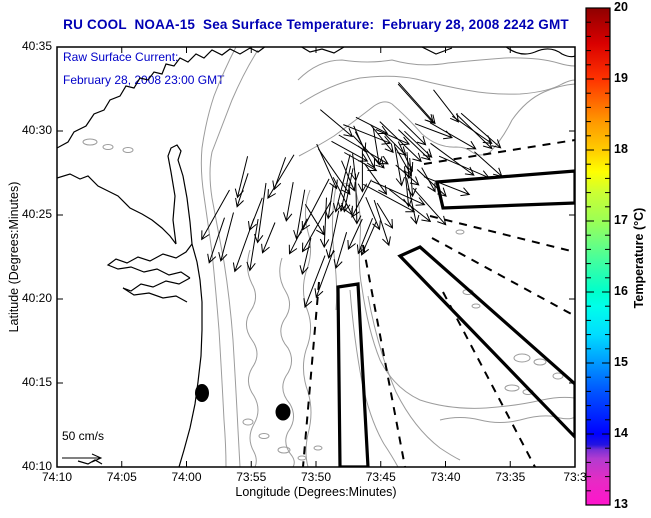 Image resolution: width=651 pixels, height=518 pixels. What do you see at coordinates (144, 80) in the screenshot?
I see `annotation-current-timestamp: February 28, 2008 23:00 GMT` at bounding box center [144, 80].